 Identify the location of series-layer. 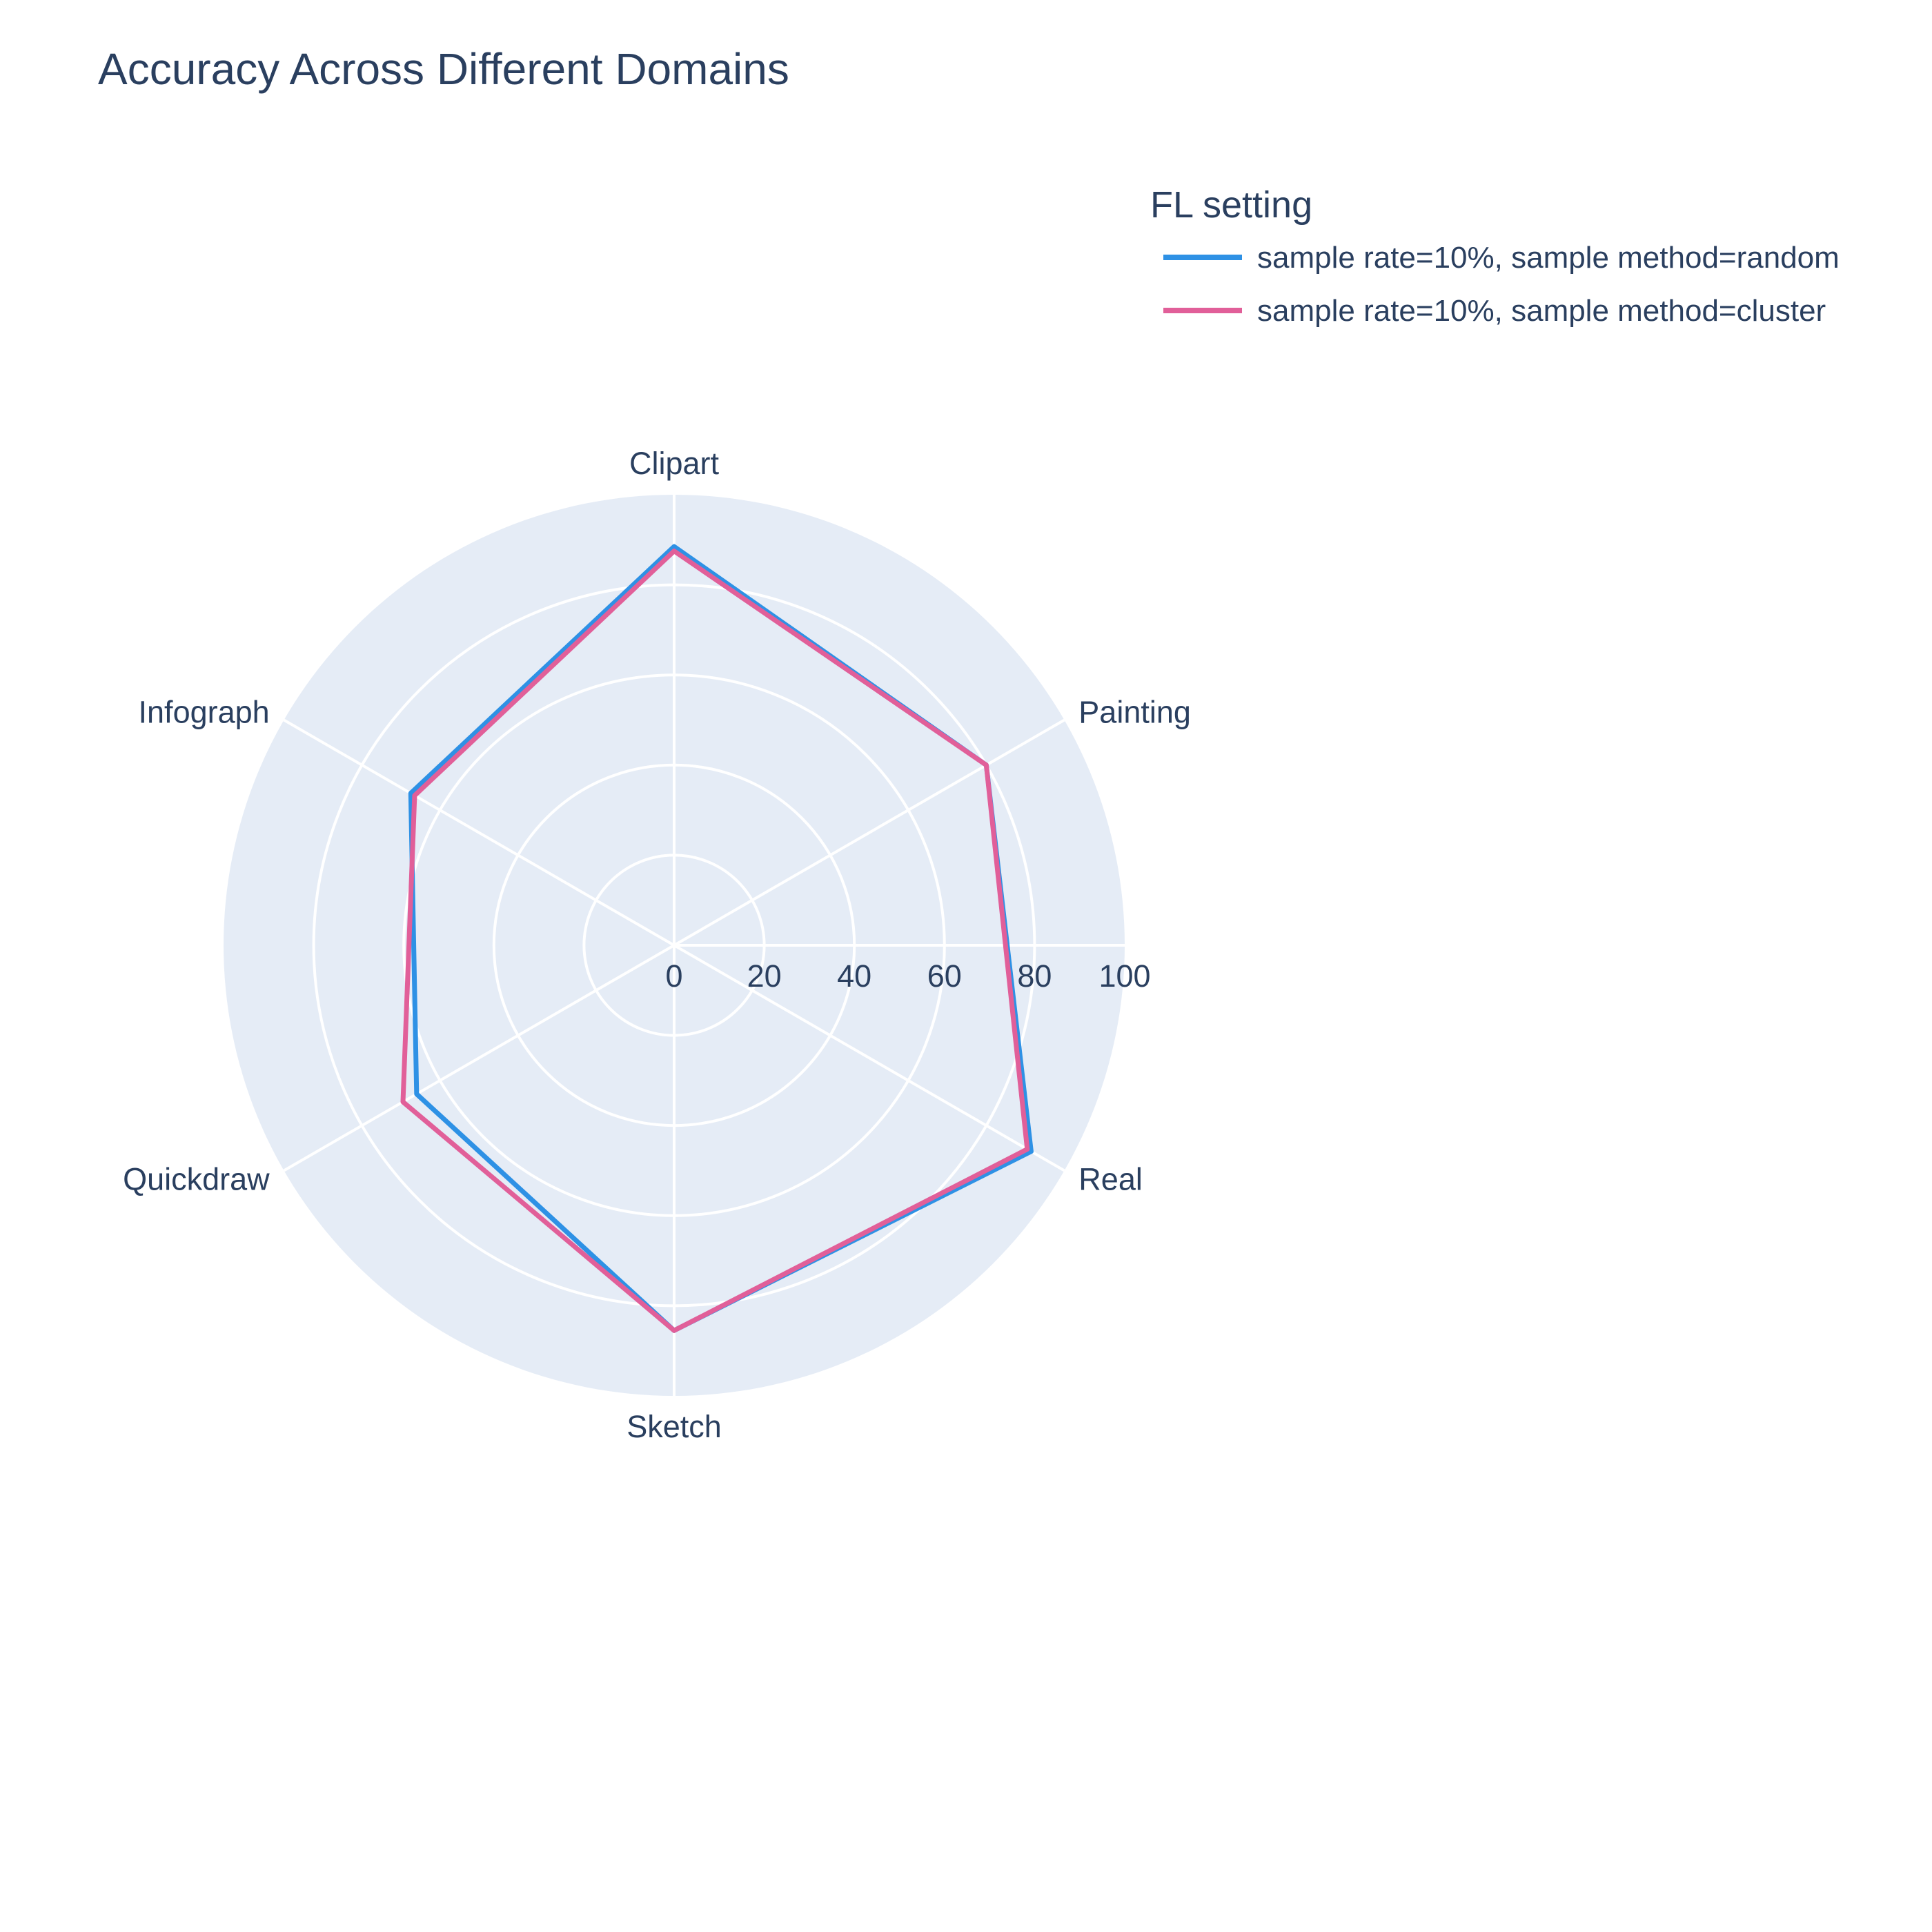
(717, 938).